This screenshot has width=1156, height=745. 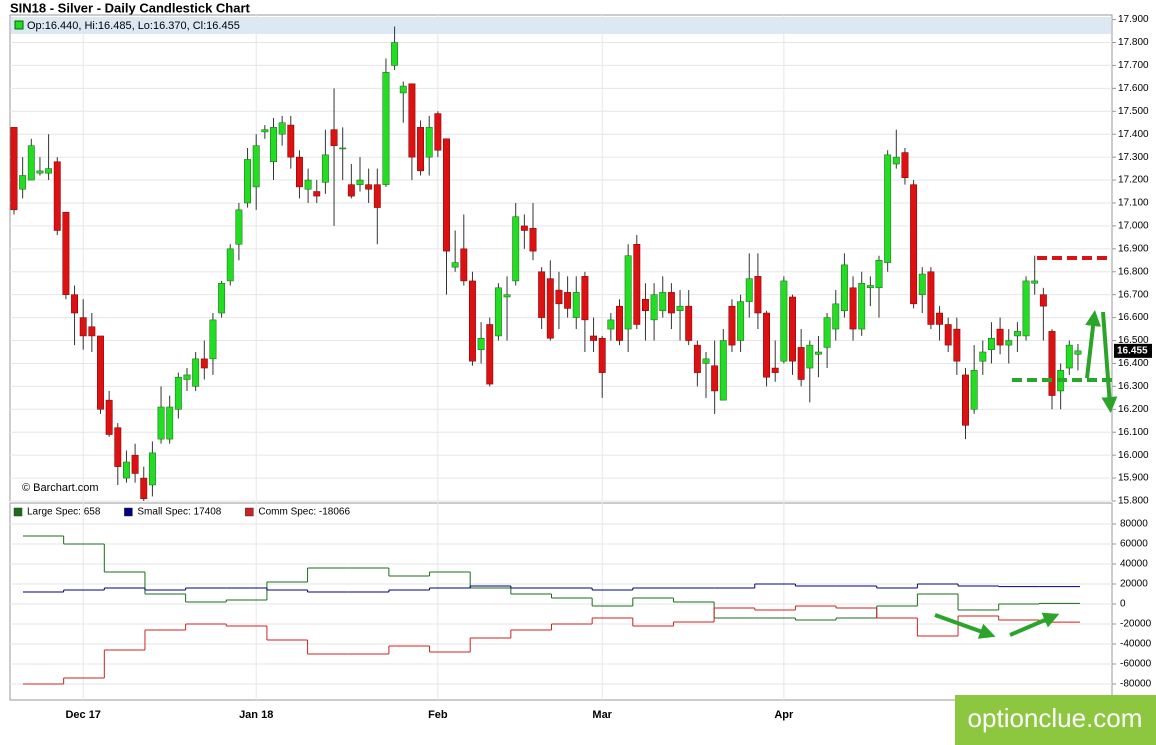 What do you see at coordinates (60, 488) in the screenshot?
I see `source-credit: © Barchart.com` at bounding box center [60, 488].